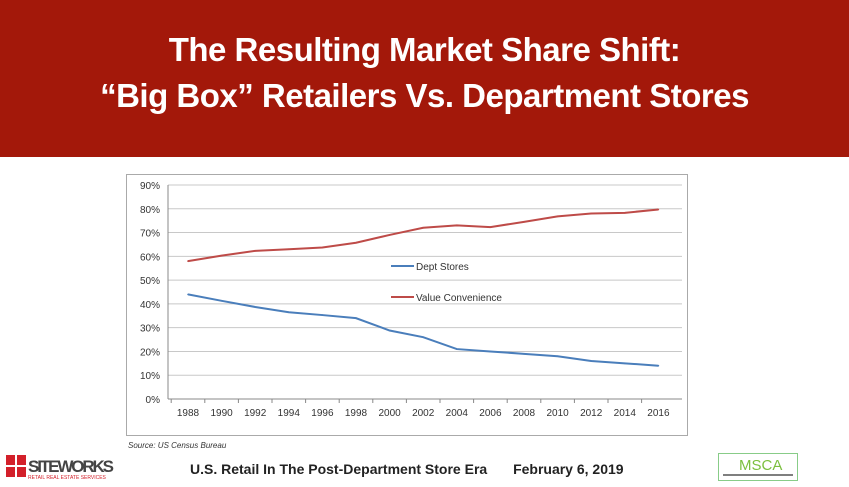 Image resolution: width=849 pixels, height=487 pixels. What do you see at coordinates (322, 413) in the screenshot?
I see `x-tick-label: 1996` at bounding box center [322, 413].